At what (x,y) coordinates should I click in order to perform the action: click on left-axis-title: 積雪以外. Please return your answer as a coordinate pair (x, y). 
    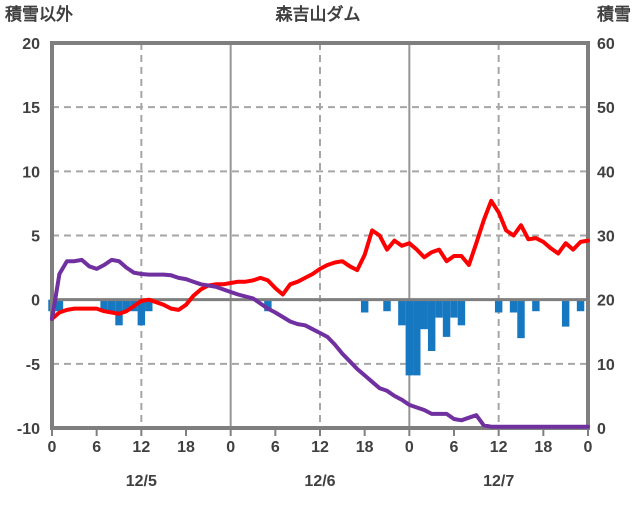
    Looking at the image, I should click on (39, 14).